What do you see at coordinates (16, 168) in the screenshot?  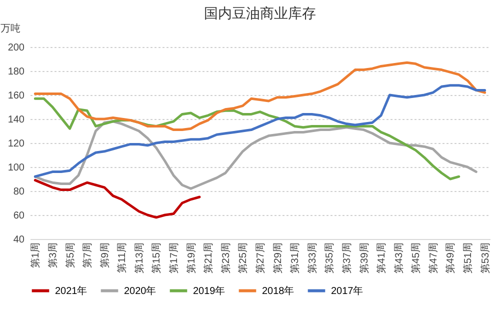 I see `y-tick-label: 100` at bounding box center [16, 168].